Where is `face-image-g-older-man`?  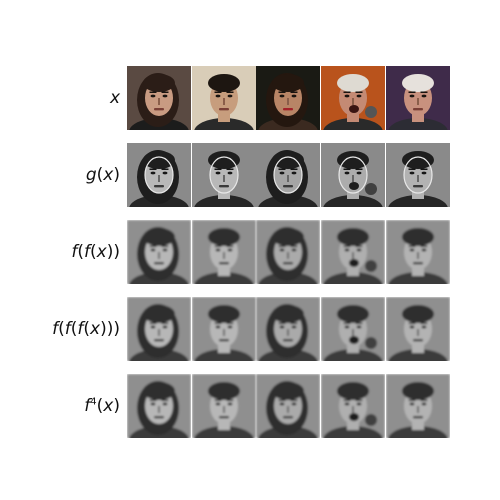
face-image-g-older-man is located at coordinates (418, 175).